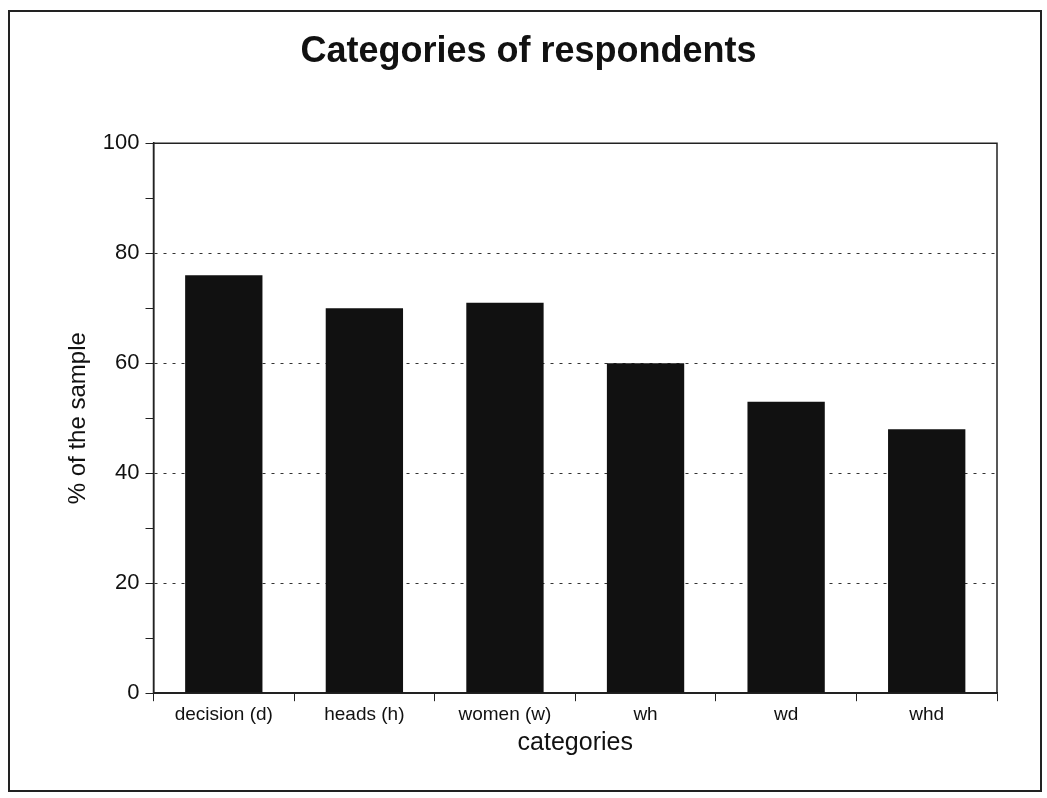  I want to click on x-axis-title: categories, so click(575, 740).